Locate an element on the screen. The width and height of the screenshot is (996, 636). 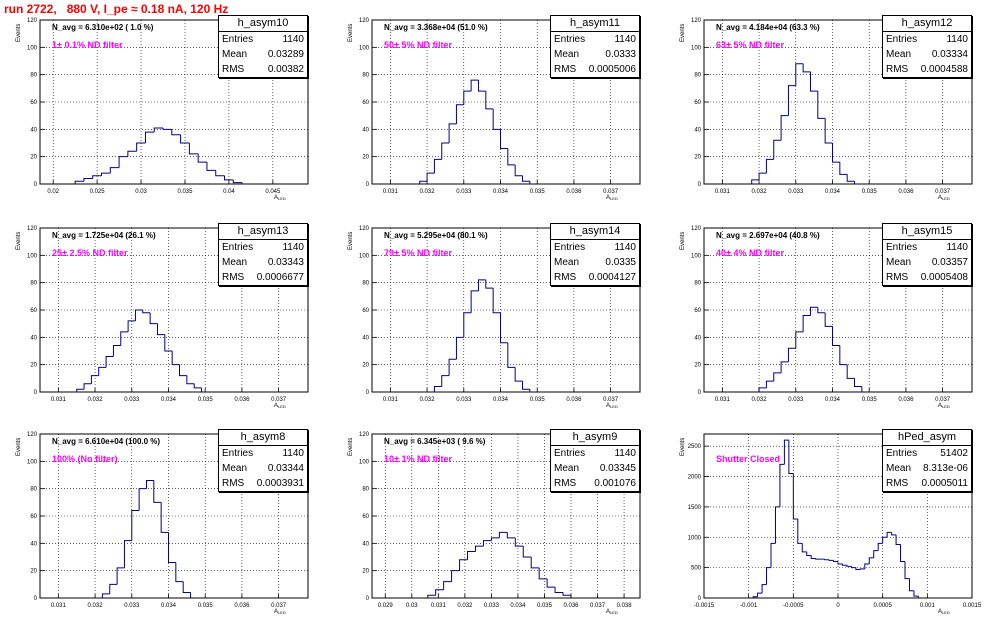
x-tick-label: 0 is located at coordinates (838, 606).